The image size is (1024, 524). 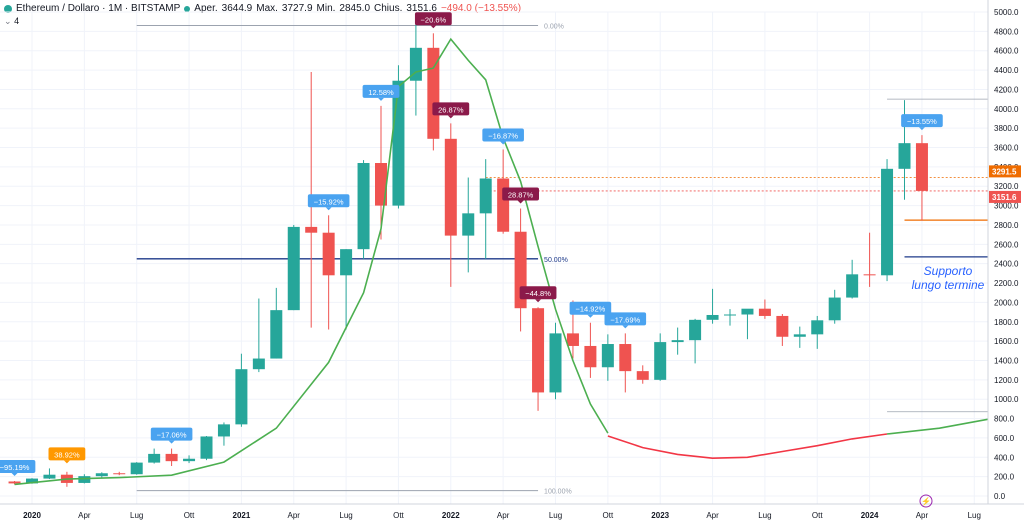 I want to click on lightning-glyph: ⚡, so click(x=926, y=501).